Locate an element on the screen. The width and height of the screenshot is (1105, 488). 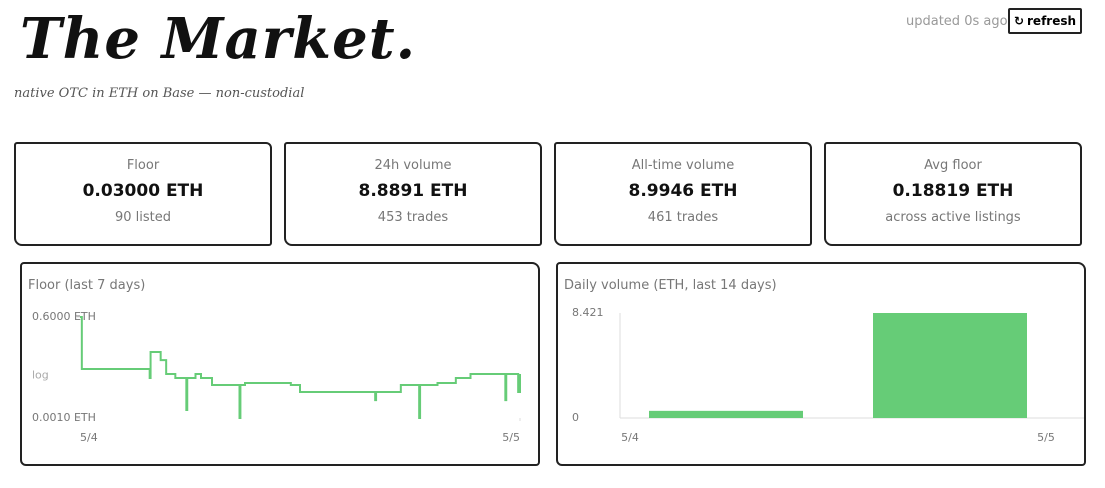
refresh-button: ↻ refresh is located at coordinates (1045, 21).